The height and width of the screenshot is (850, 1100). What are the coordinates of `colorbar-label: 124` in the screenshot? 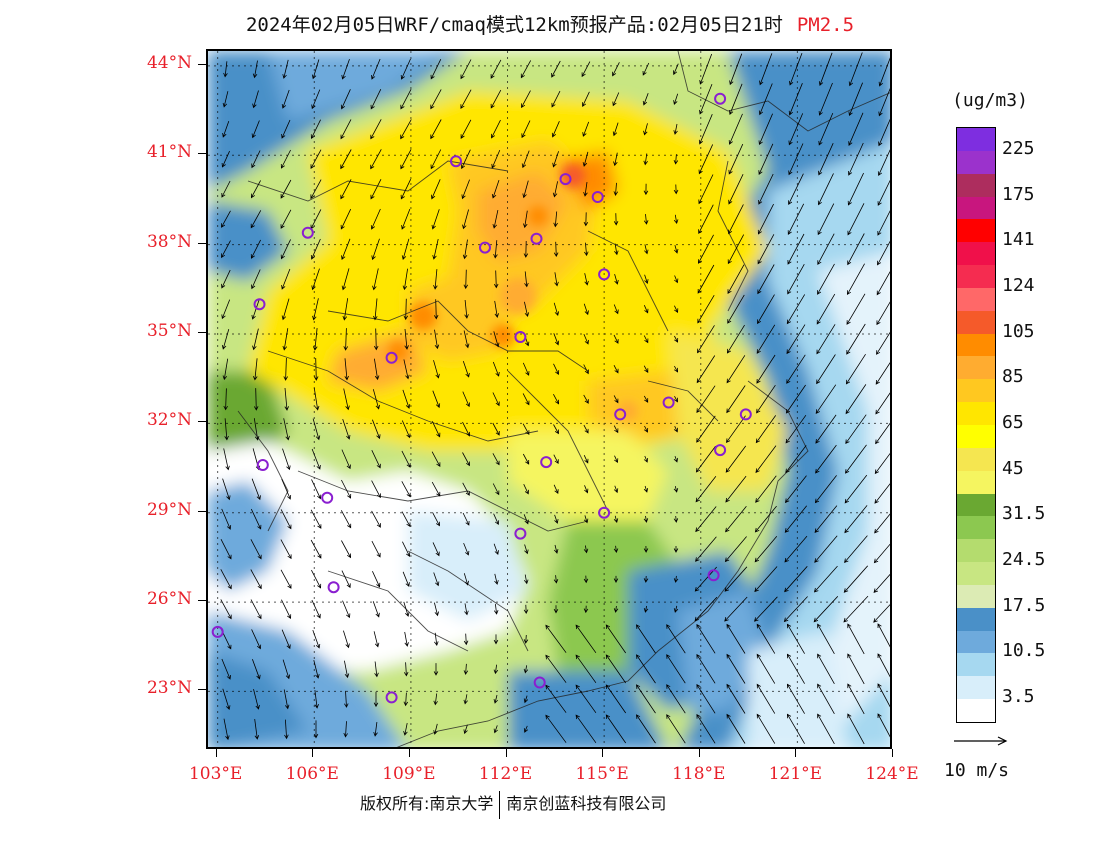 It's located at (1018, 285).